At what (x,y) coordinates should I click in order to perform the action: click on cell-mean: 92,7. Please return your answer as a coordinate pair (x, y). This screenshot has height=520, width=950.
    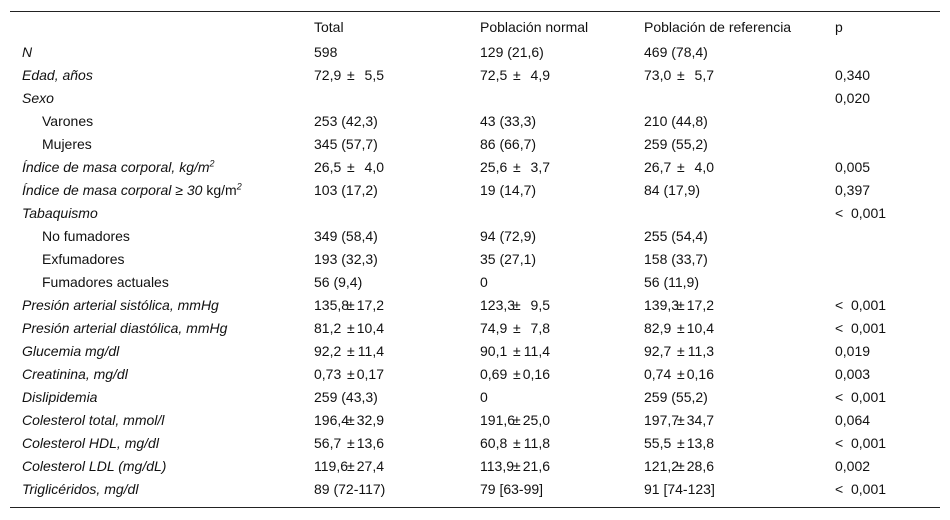
    Looking at the image, I should click on (658, 351).